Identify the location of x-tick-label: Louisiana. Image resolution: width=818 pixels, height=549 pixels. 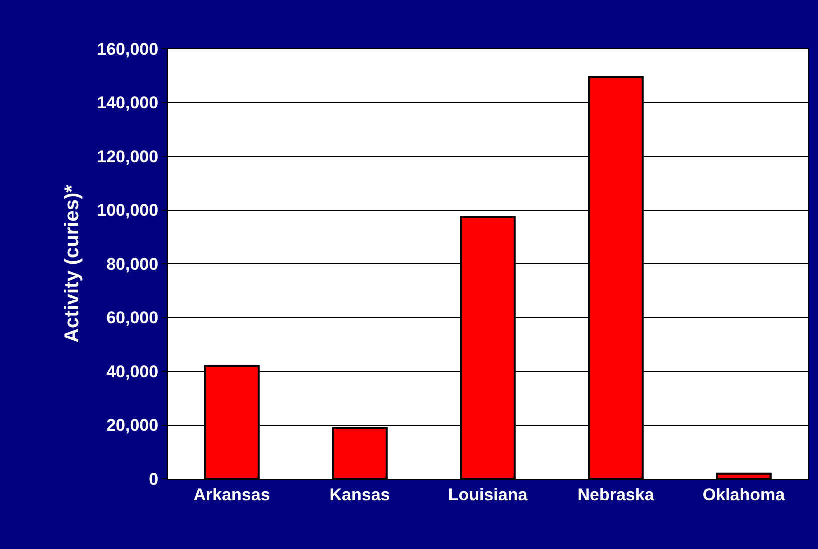
(488, 494).